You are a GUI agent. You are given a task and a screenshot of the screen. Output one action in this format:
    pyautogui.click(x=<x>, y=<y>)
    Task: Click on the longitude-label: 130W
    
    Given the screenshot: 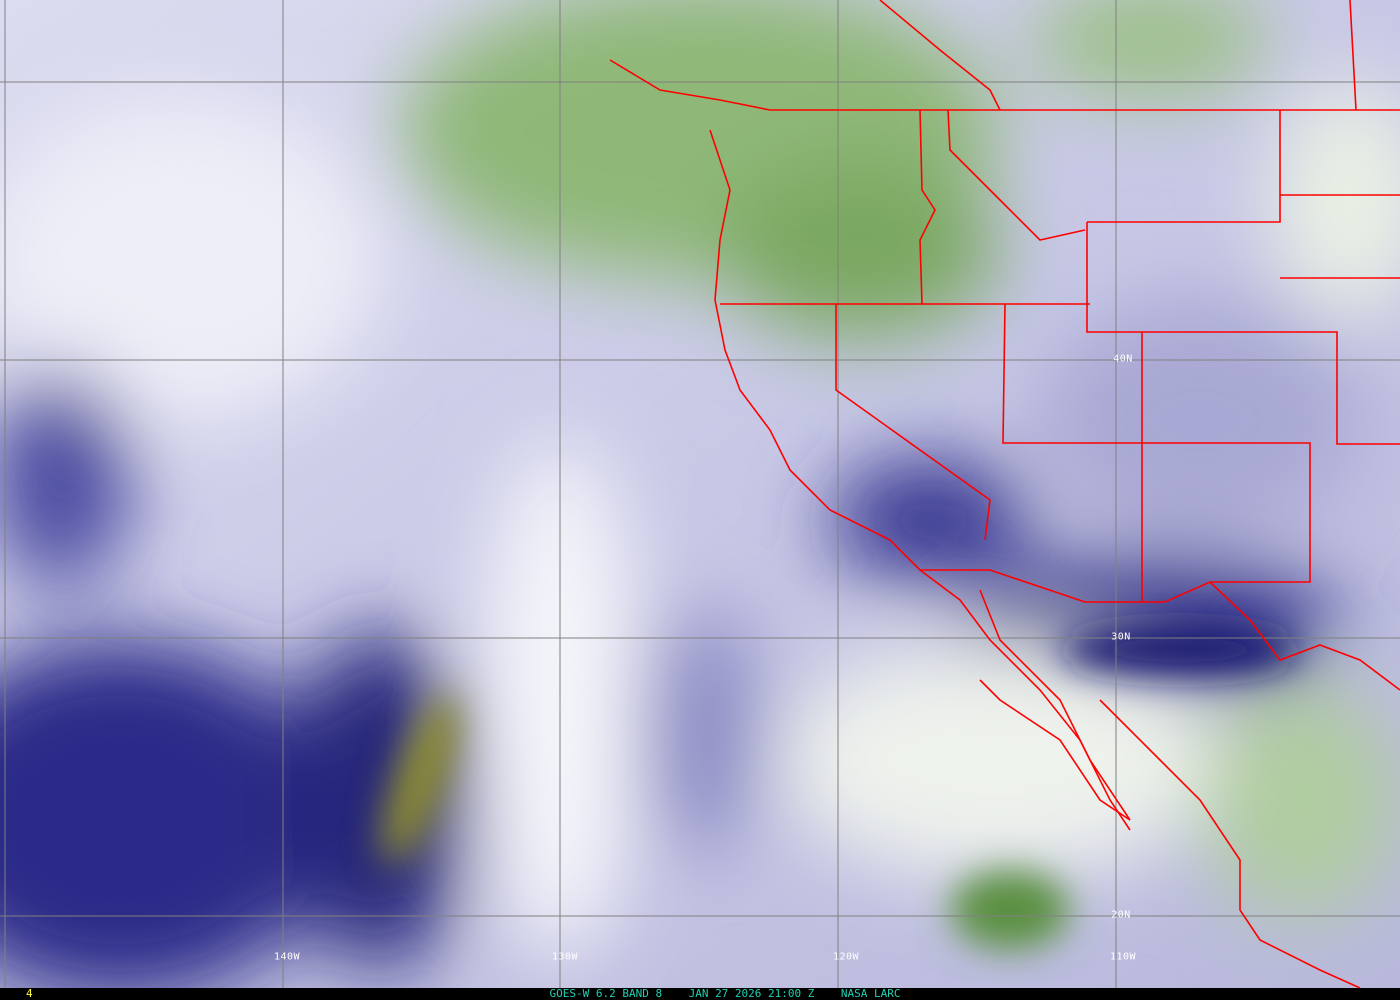 What is the action you would take?
    pyautogui.click(x=565, y=957)
    